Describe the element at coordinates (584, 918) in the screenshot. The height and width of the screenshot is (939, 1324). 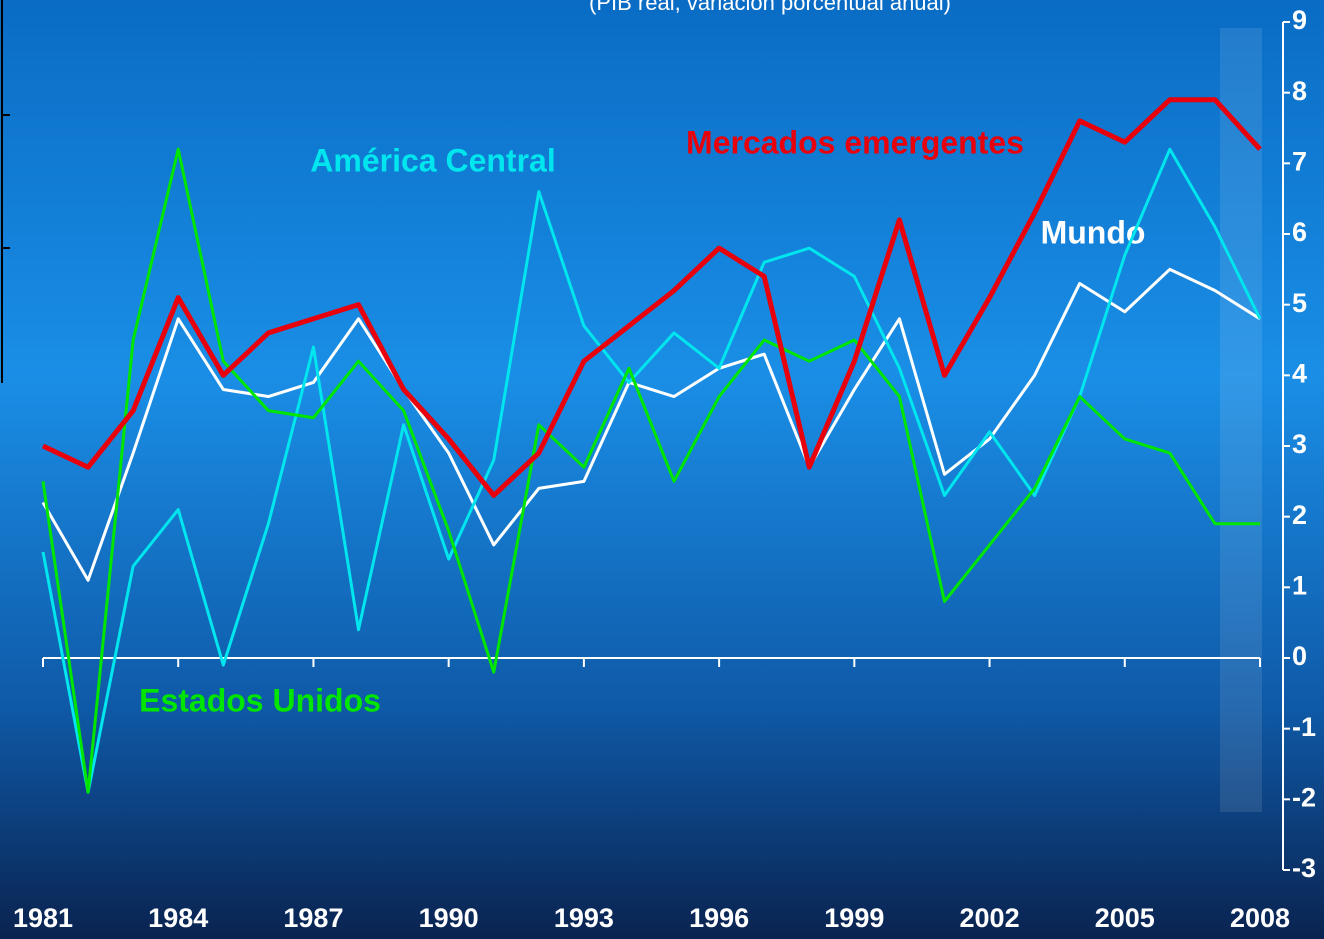
I see `x-tick-label: 1993` at that location.